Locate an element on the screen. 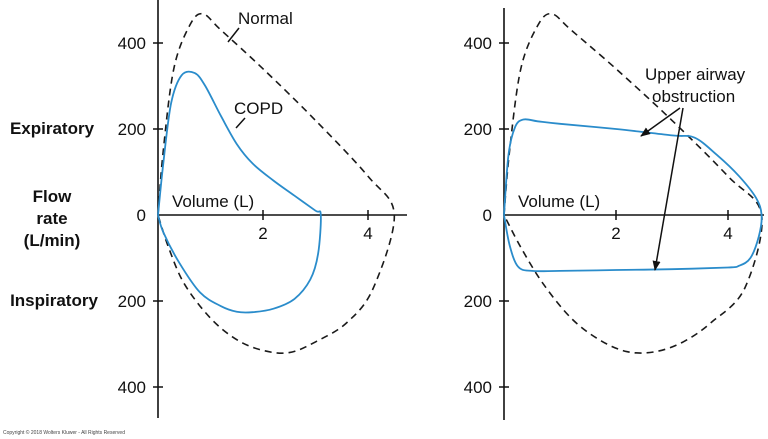  annotation-copd-leader is located at coordinates (240, 123).